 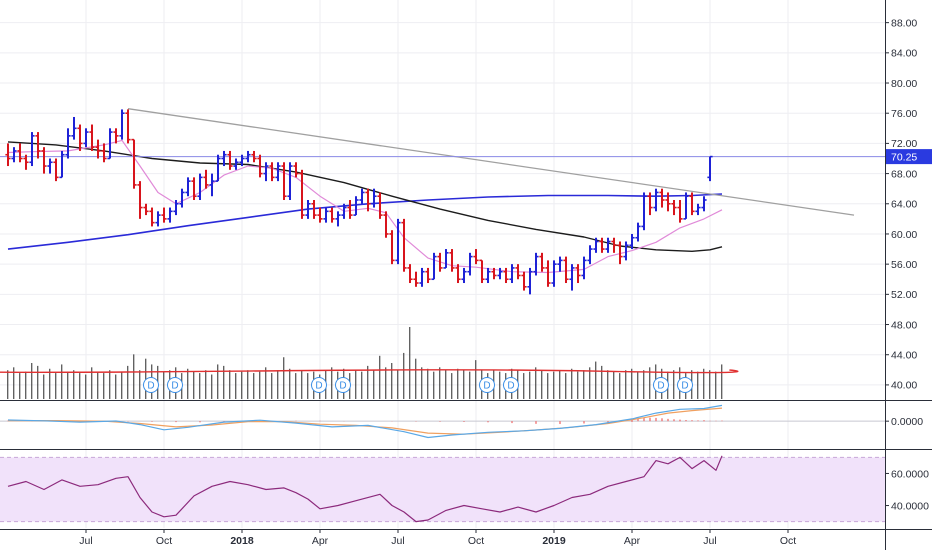 I want to click on time-axis: Jul Oct 2018 Apr Jul Oct 2019 Apr Jul Oct, so click(x=437, y=538).